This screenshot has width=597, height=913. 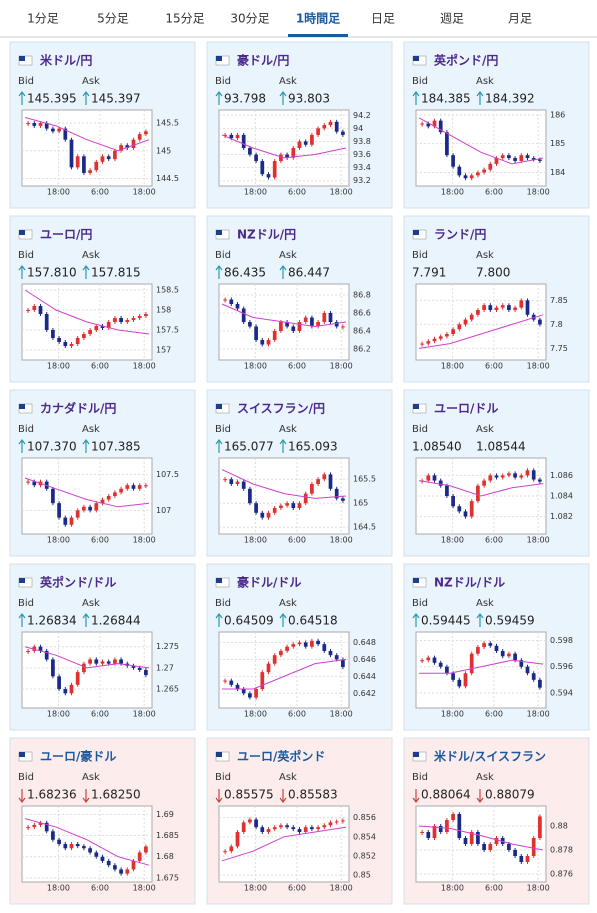 What do you see at coordinates (501, 447) in the screenshot?
I see `ask-value: 1.08544` at bounding box center [501, 447].